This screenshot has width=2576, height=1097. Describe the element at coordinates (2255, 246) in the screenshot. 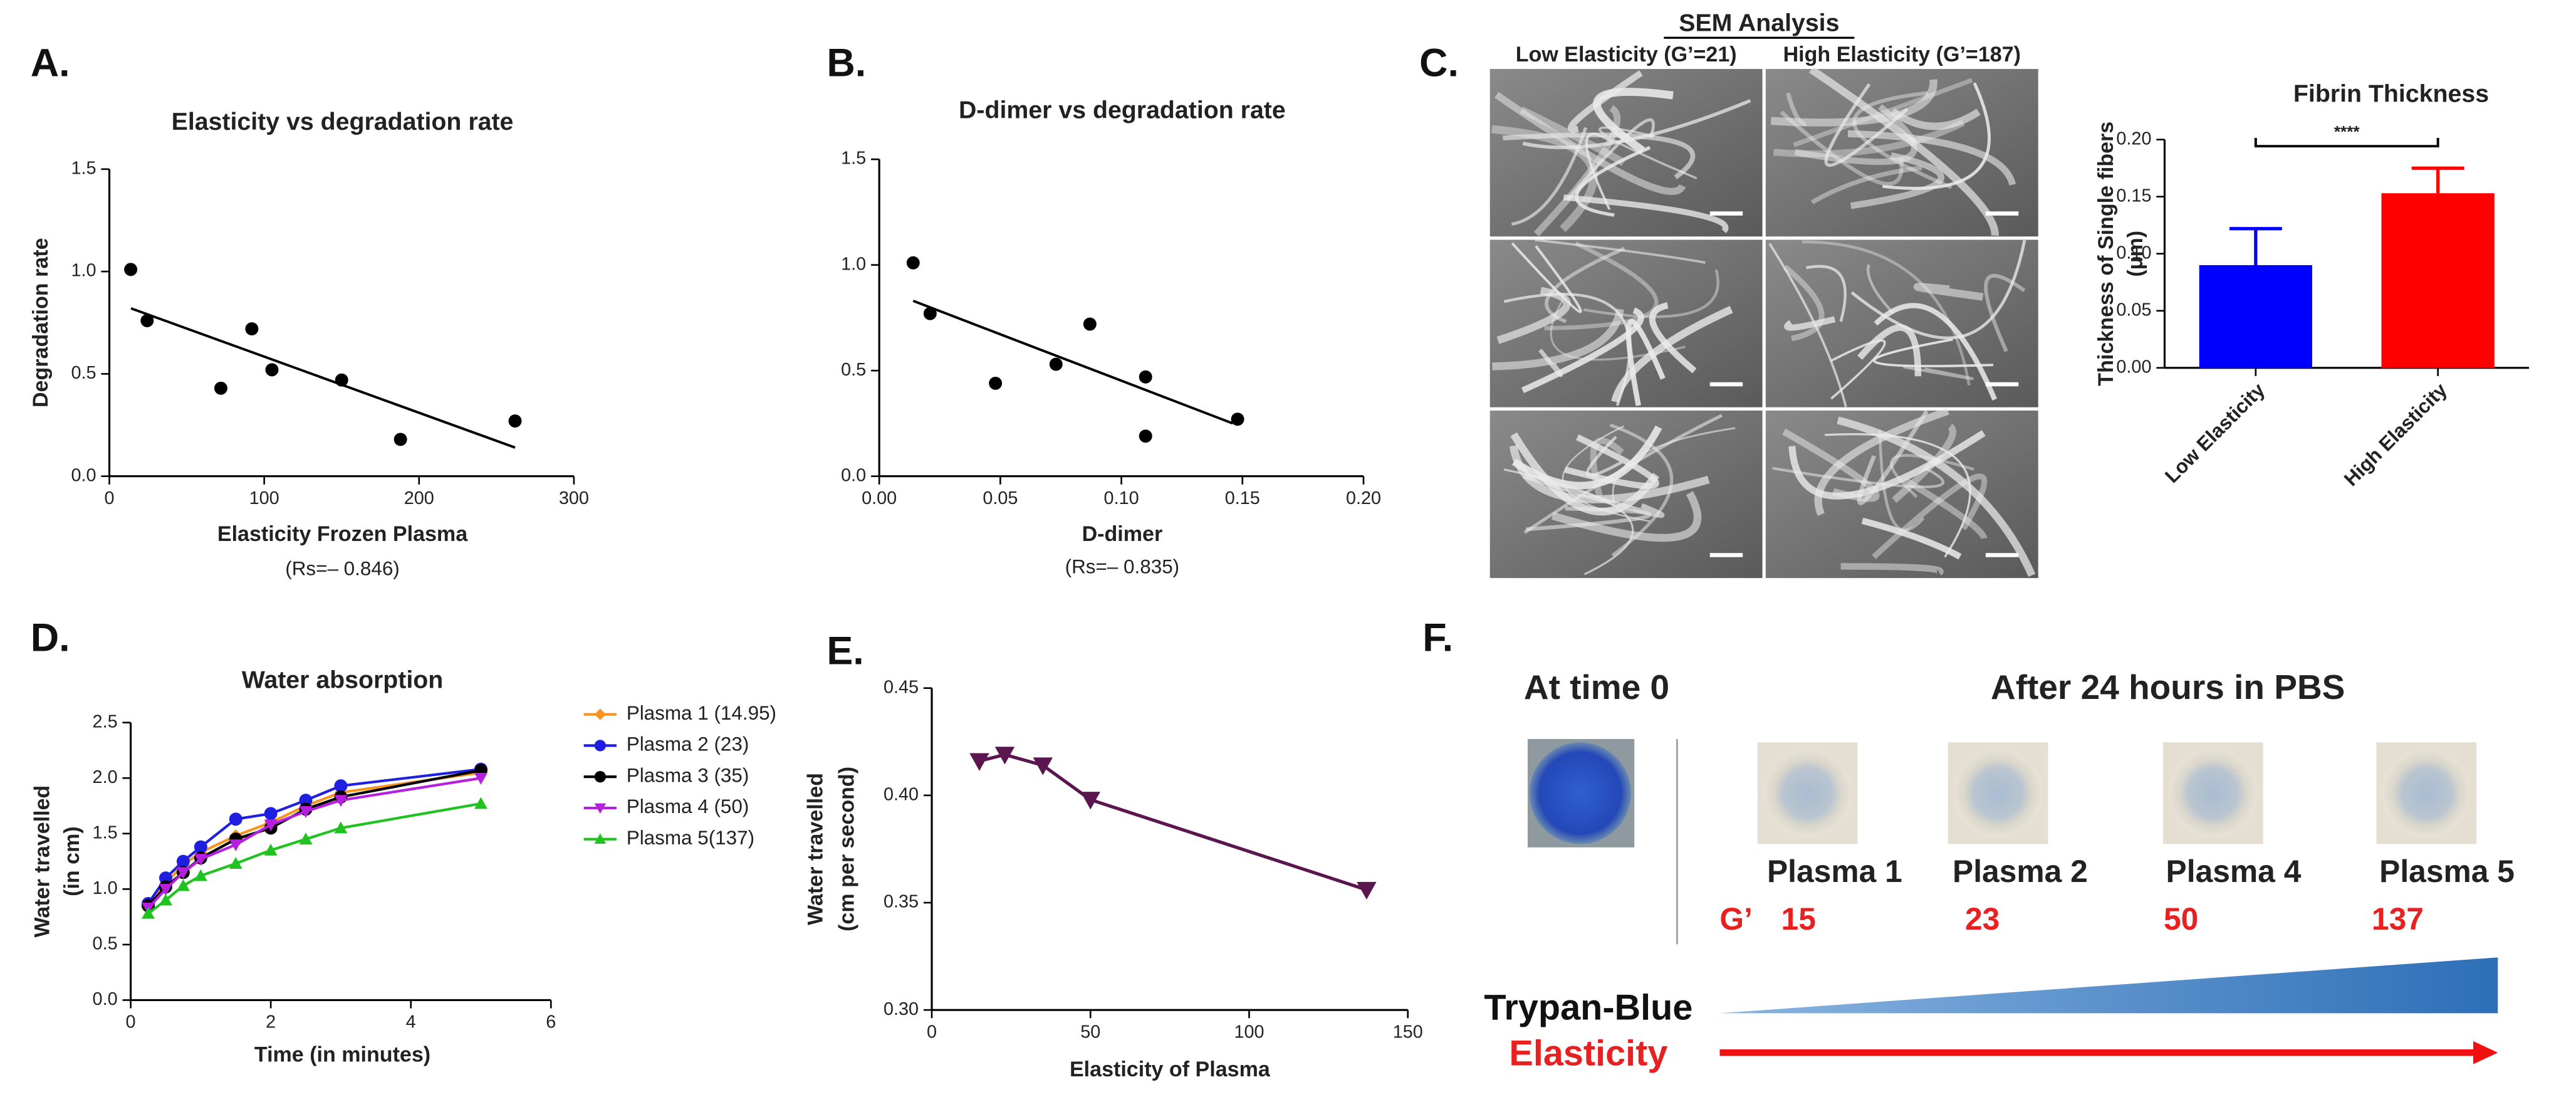

I see `error-bar` at that location.